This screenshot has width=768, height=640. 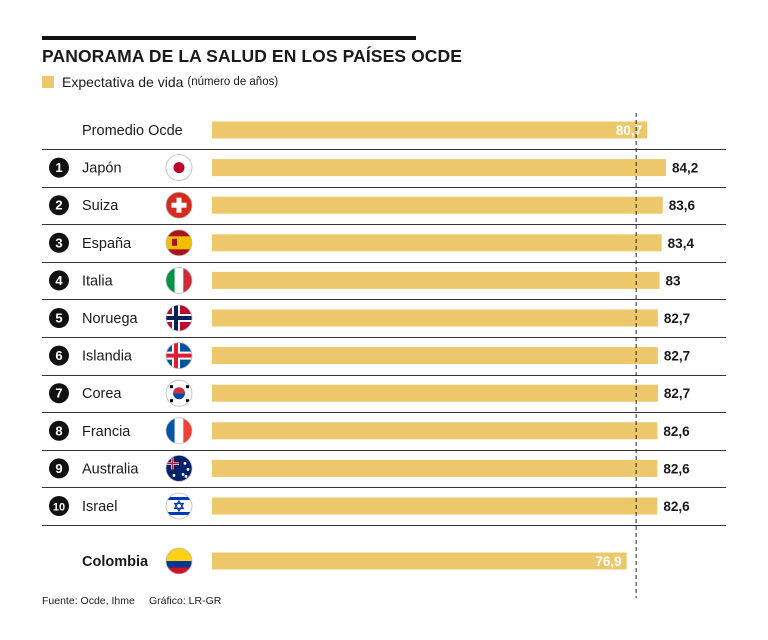 What do you see at coordinates (132, 131) in the screenshot?
I see `country-label: Promedio Ocde` at bounding box center [132, 131].